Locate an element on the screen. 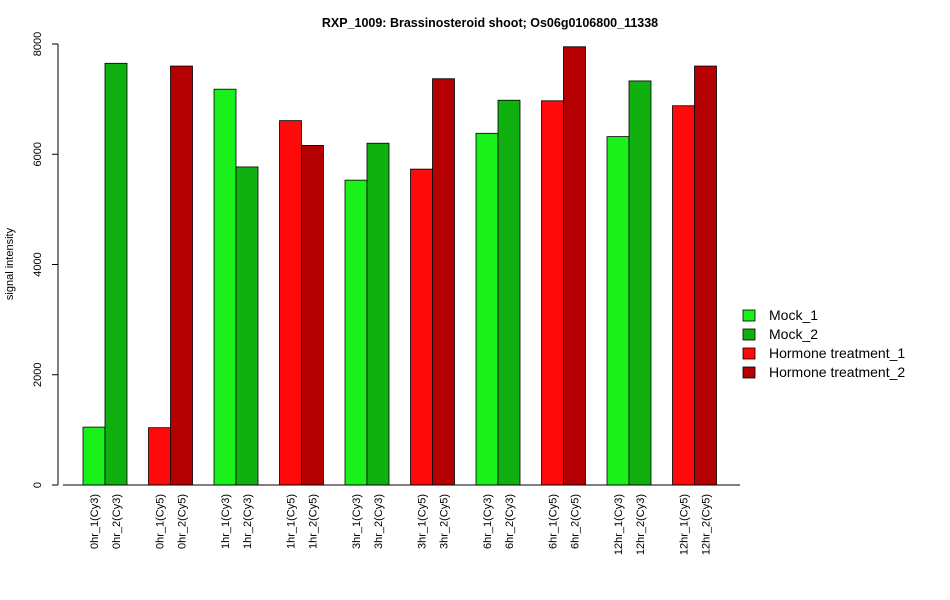 This screenshot has height=600, width=950. x-tick-label: 3hr_2(Cy3) is located at coordinates (379, 521).